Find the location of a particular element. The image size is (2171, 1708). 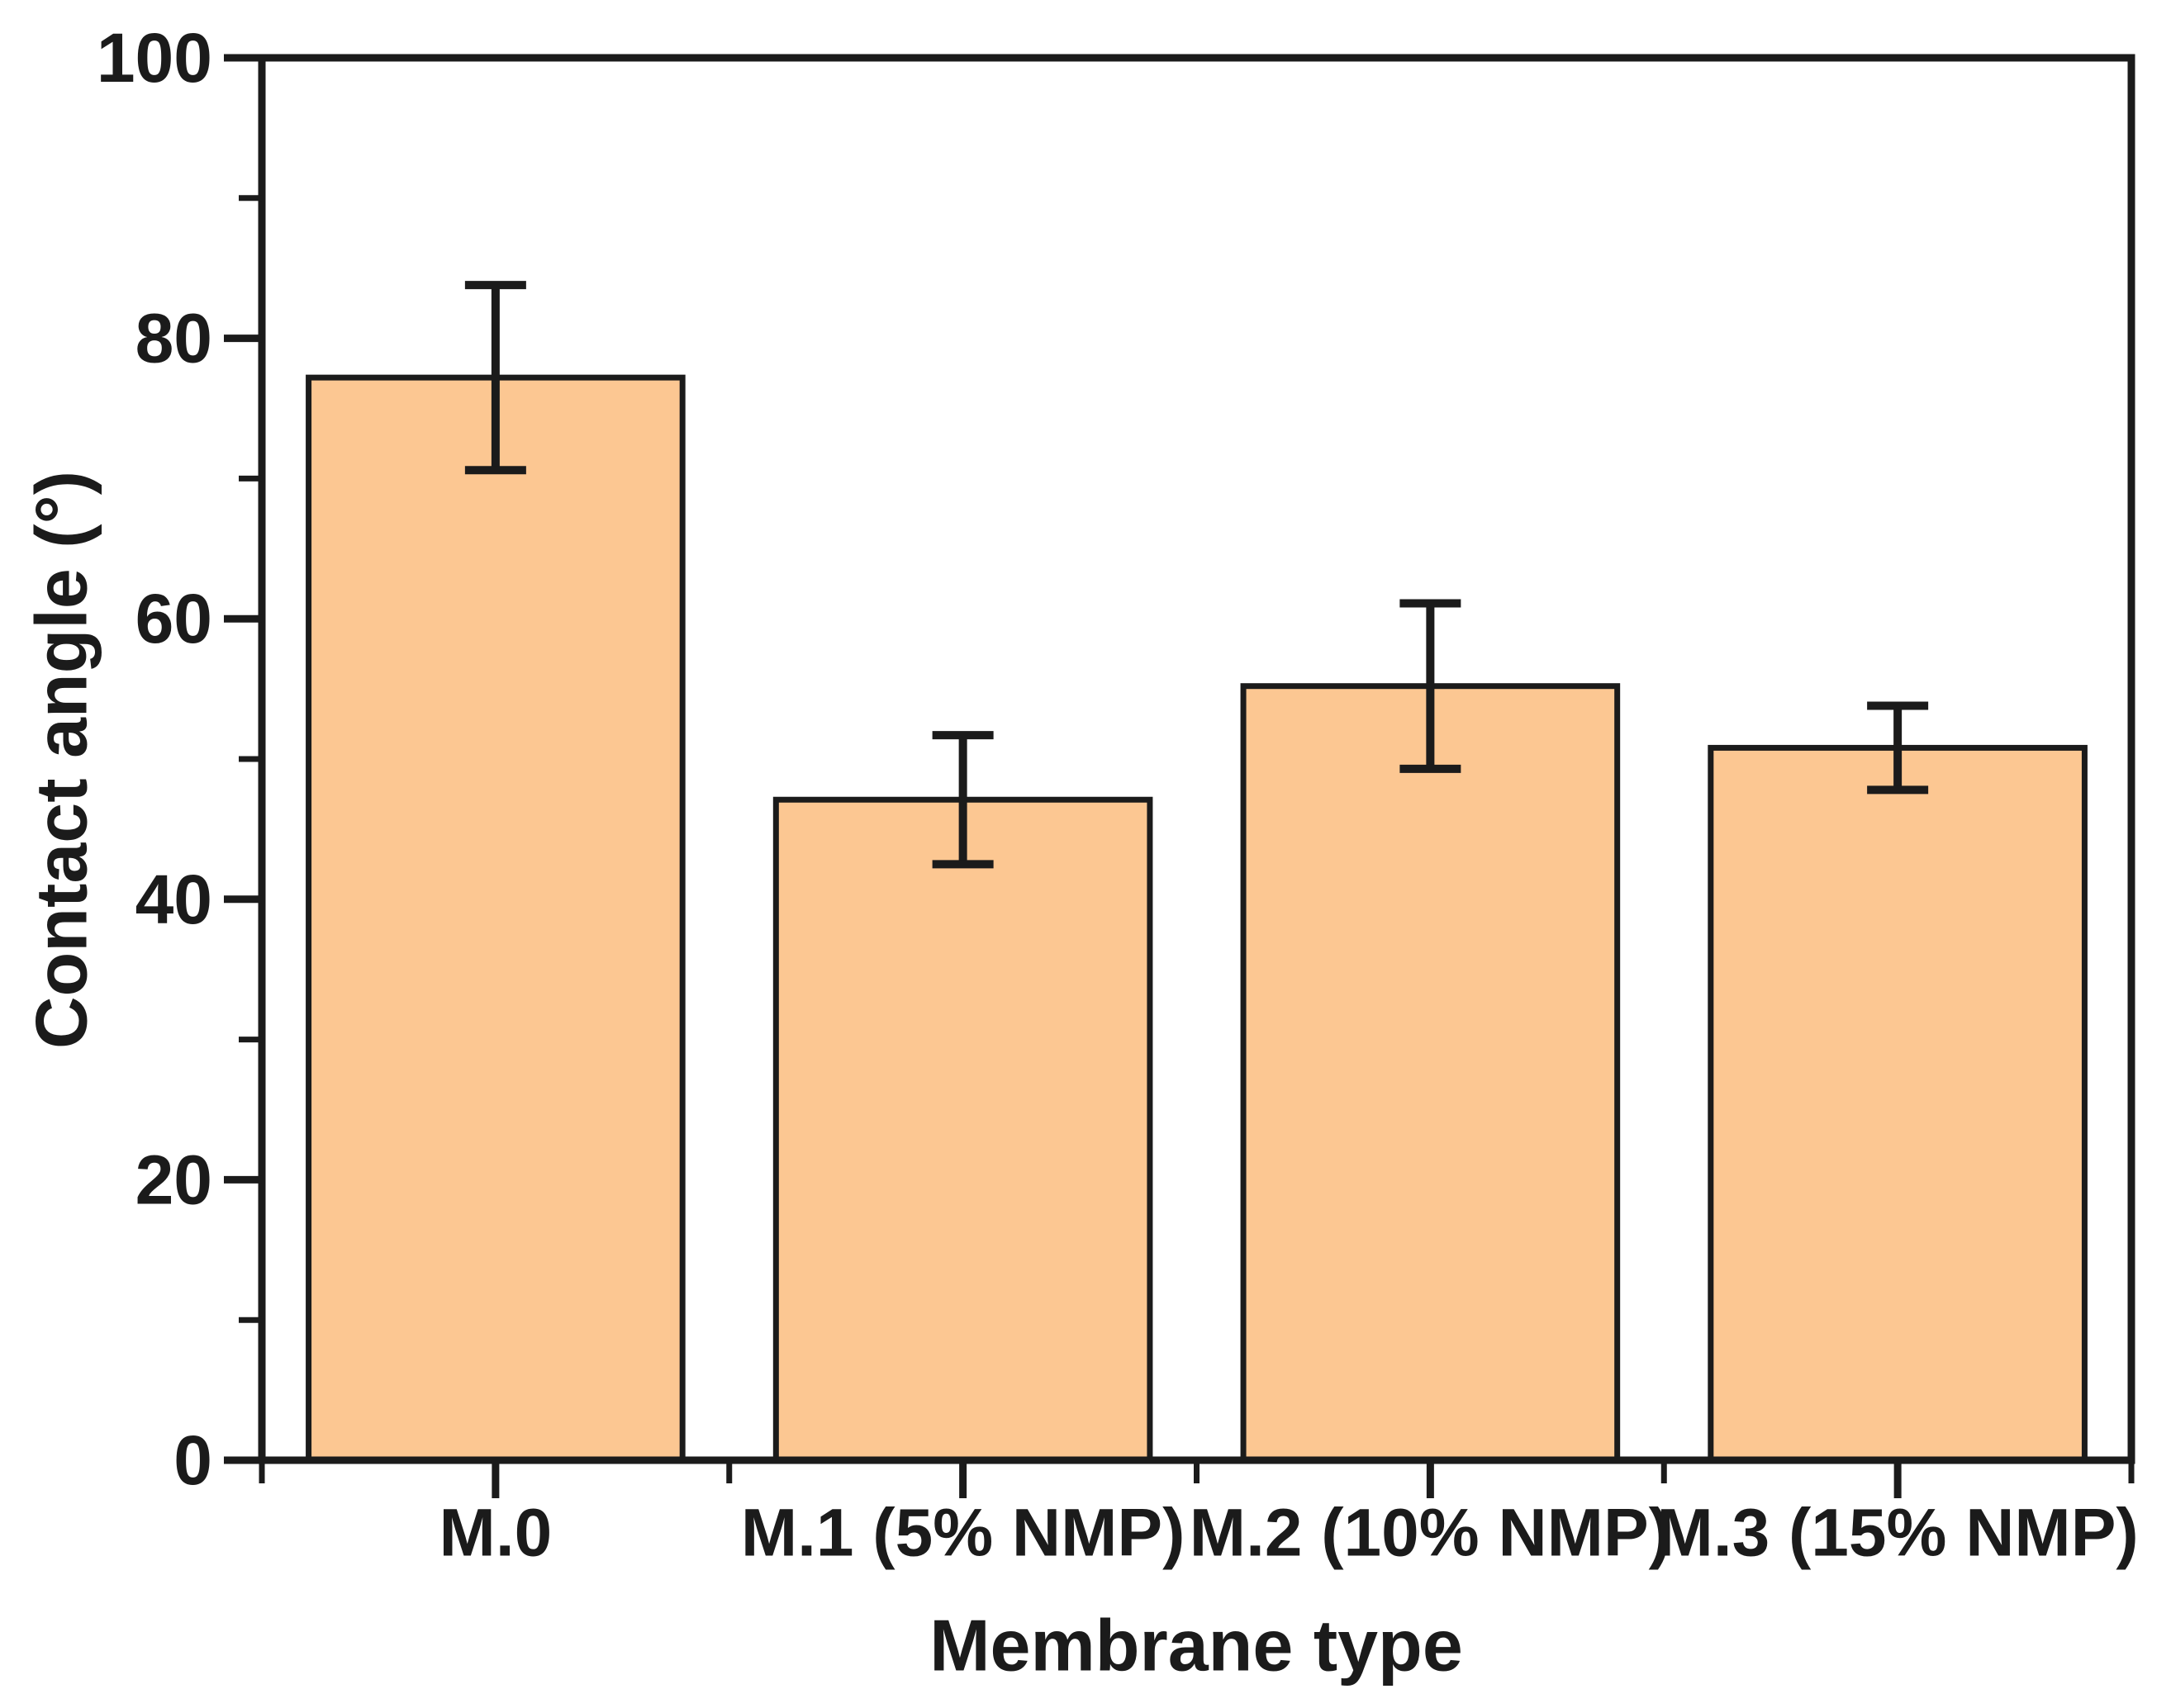

y-tick-label: 20 is located at coordinates (173, 1179).